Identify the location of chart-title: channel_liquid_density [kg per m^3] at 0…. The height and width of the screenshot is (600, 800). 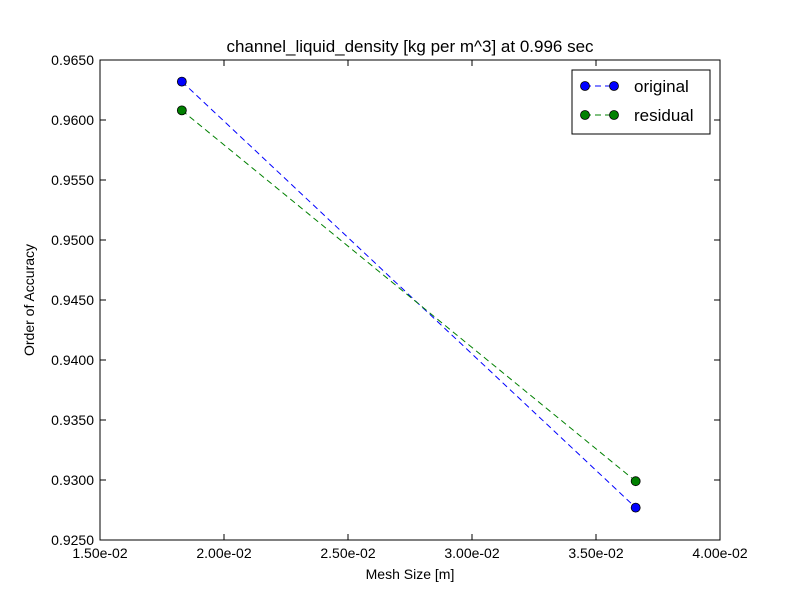
(410, 46).